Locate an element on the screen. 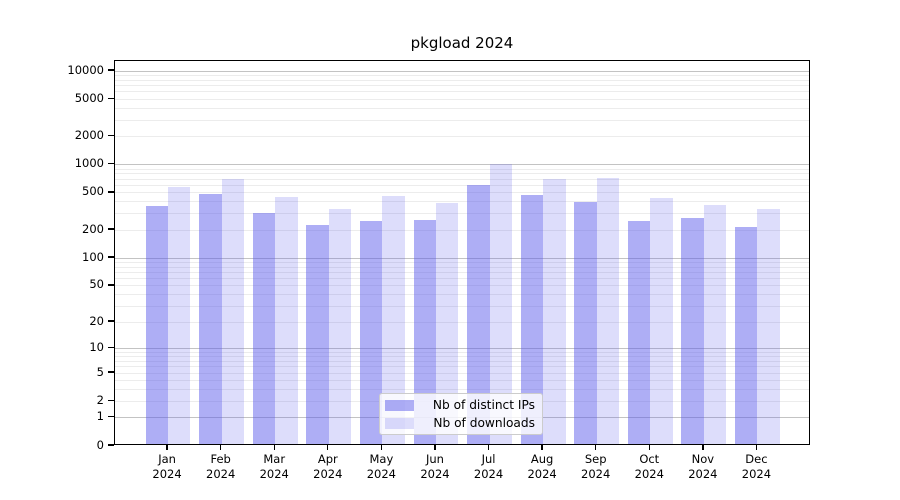  y-tick-label: 5000 is located at coordinates (89, 97).